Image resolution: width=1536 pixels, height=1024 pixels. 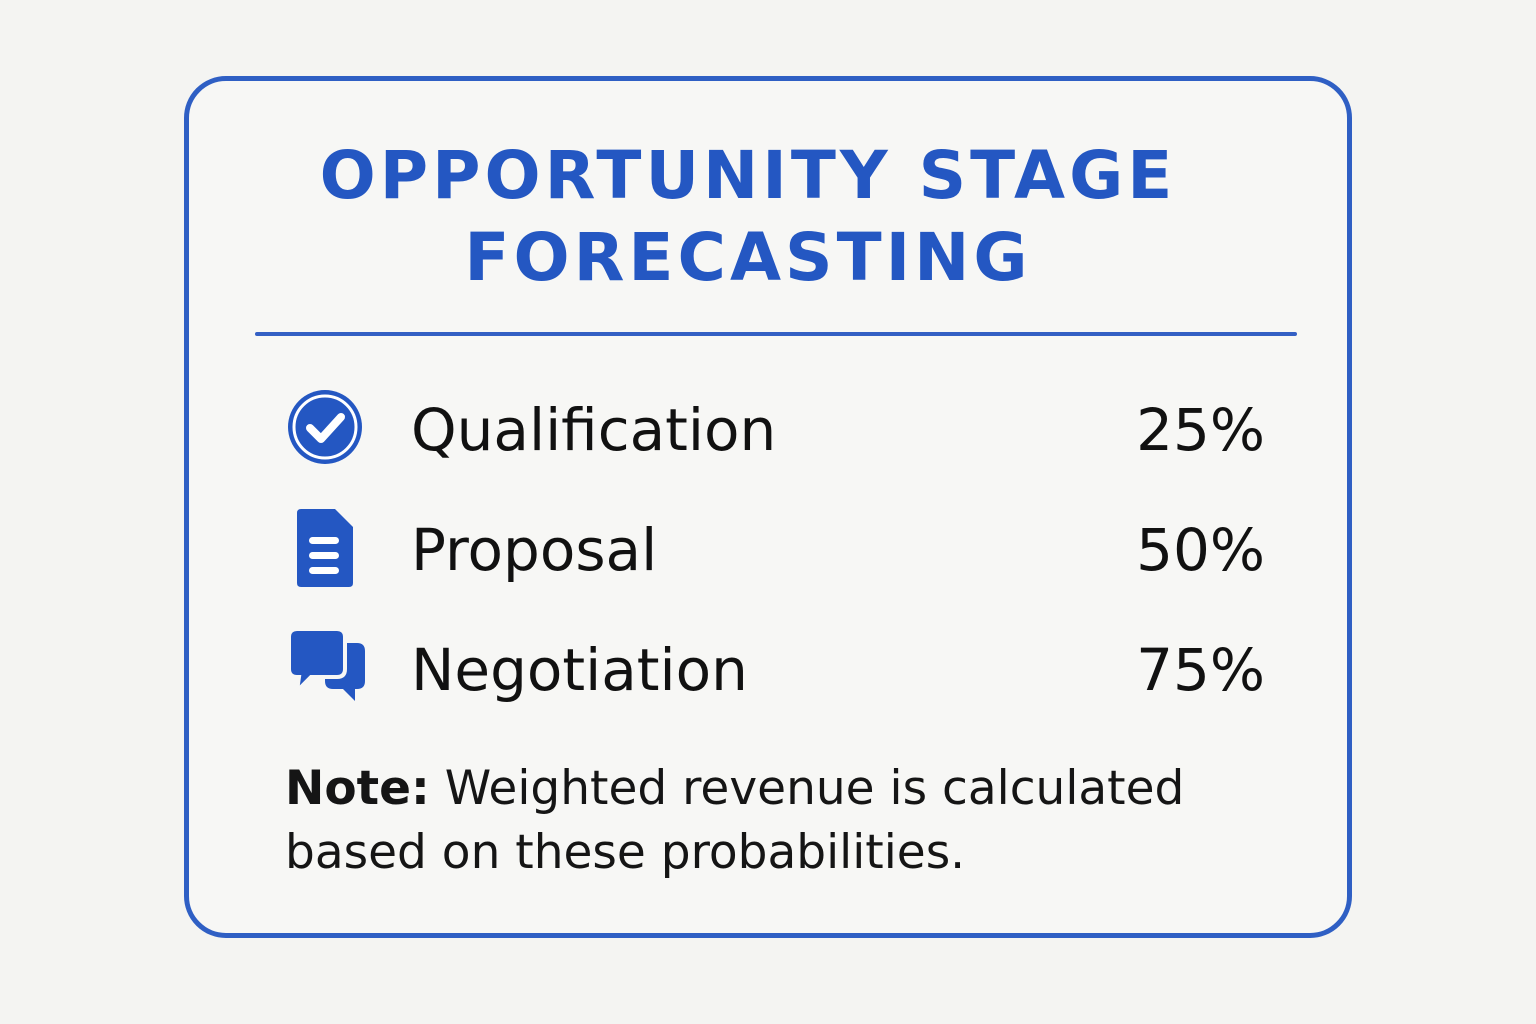 What do you see at coordinates (357, 788) in the screenshot?
I see `note-label: Note:` at bounding box center [357, 788].